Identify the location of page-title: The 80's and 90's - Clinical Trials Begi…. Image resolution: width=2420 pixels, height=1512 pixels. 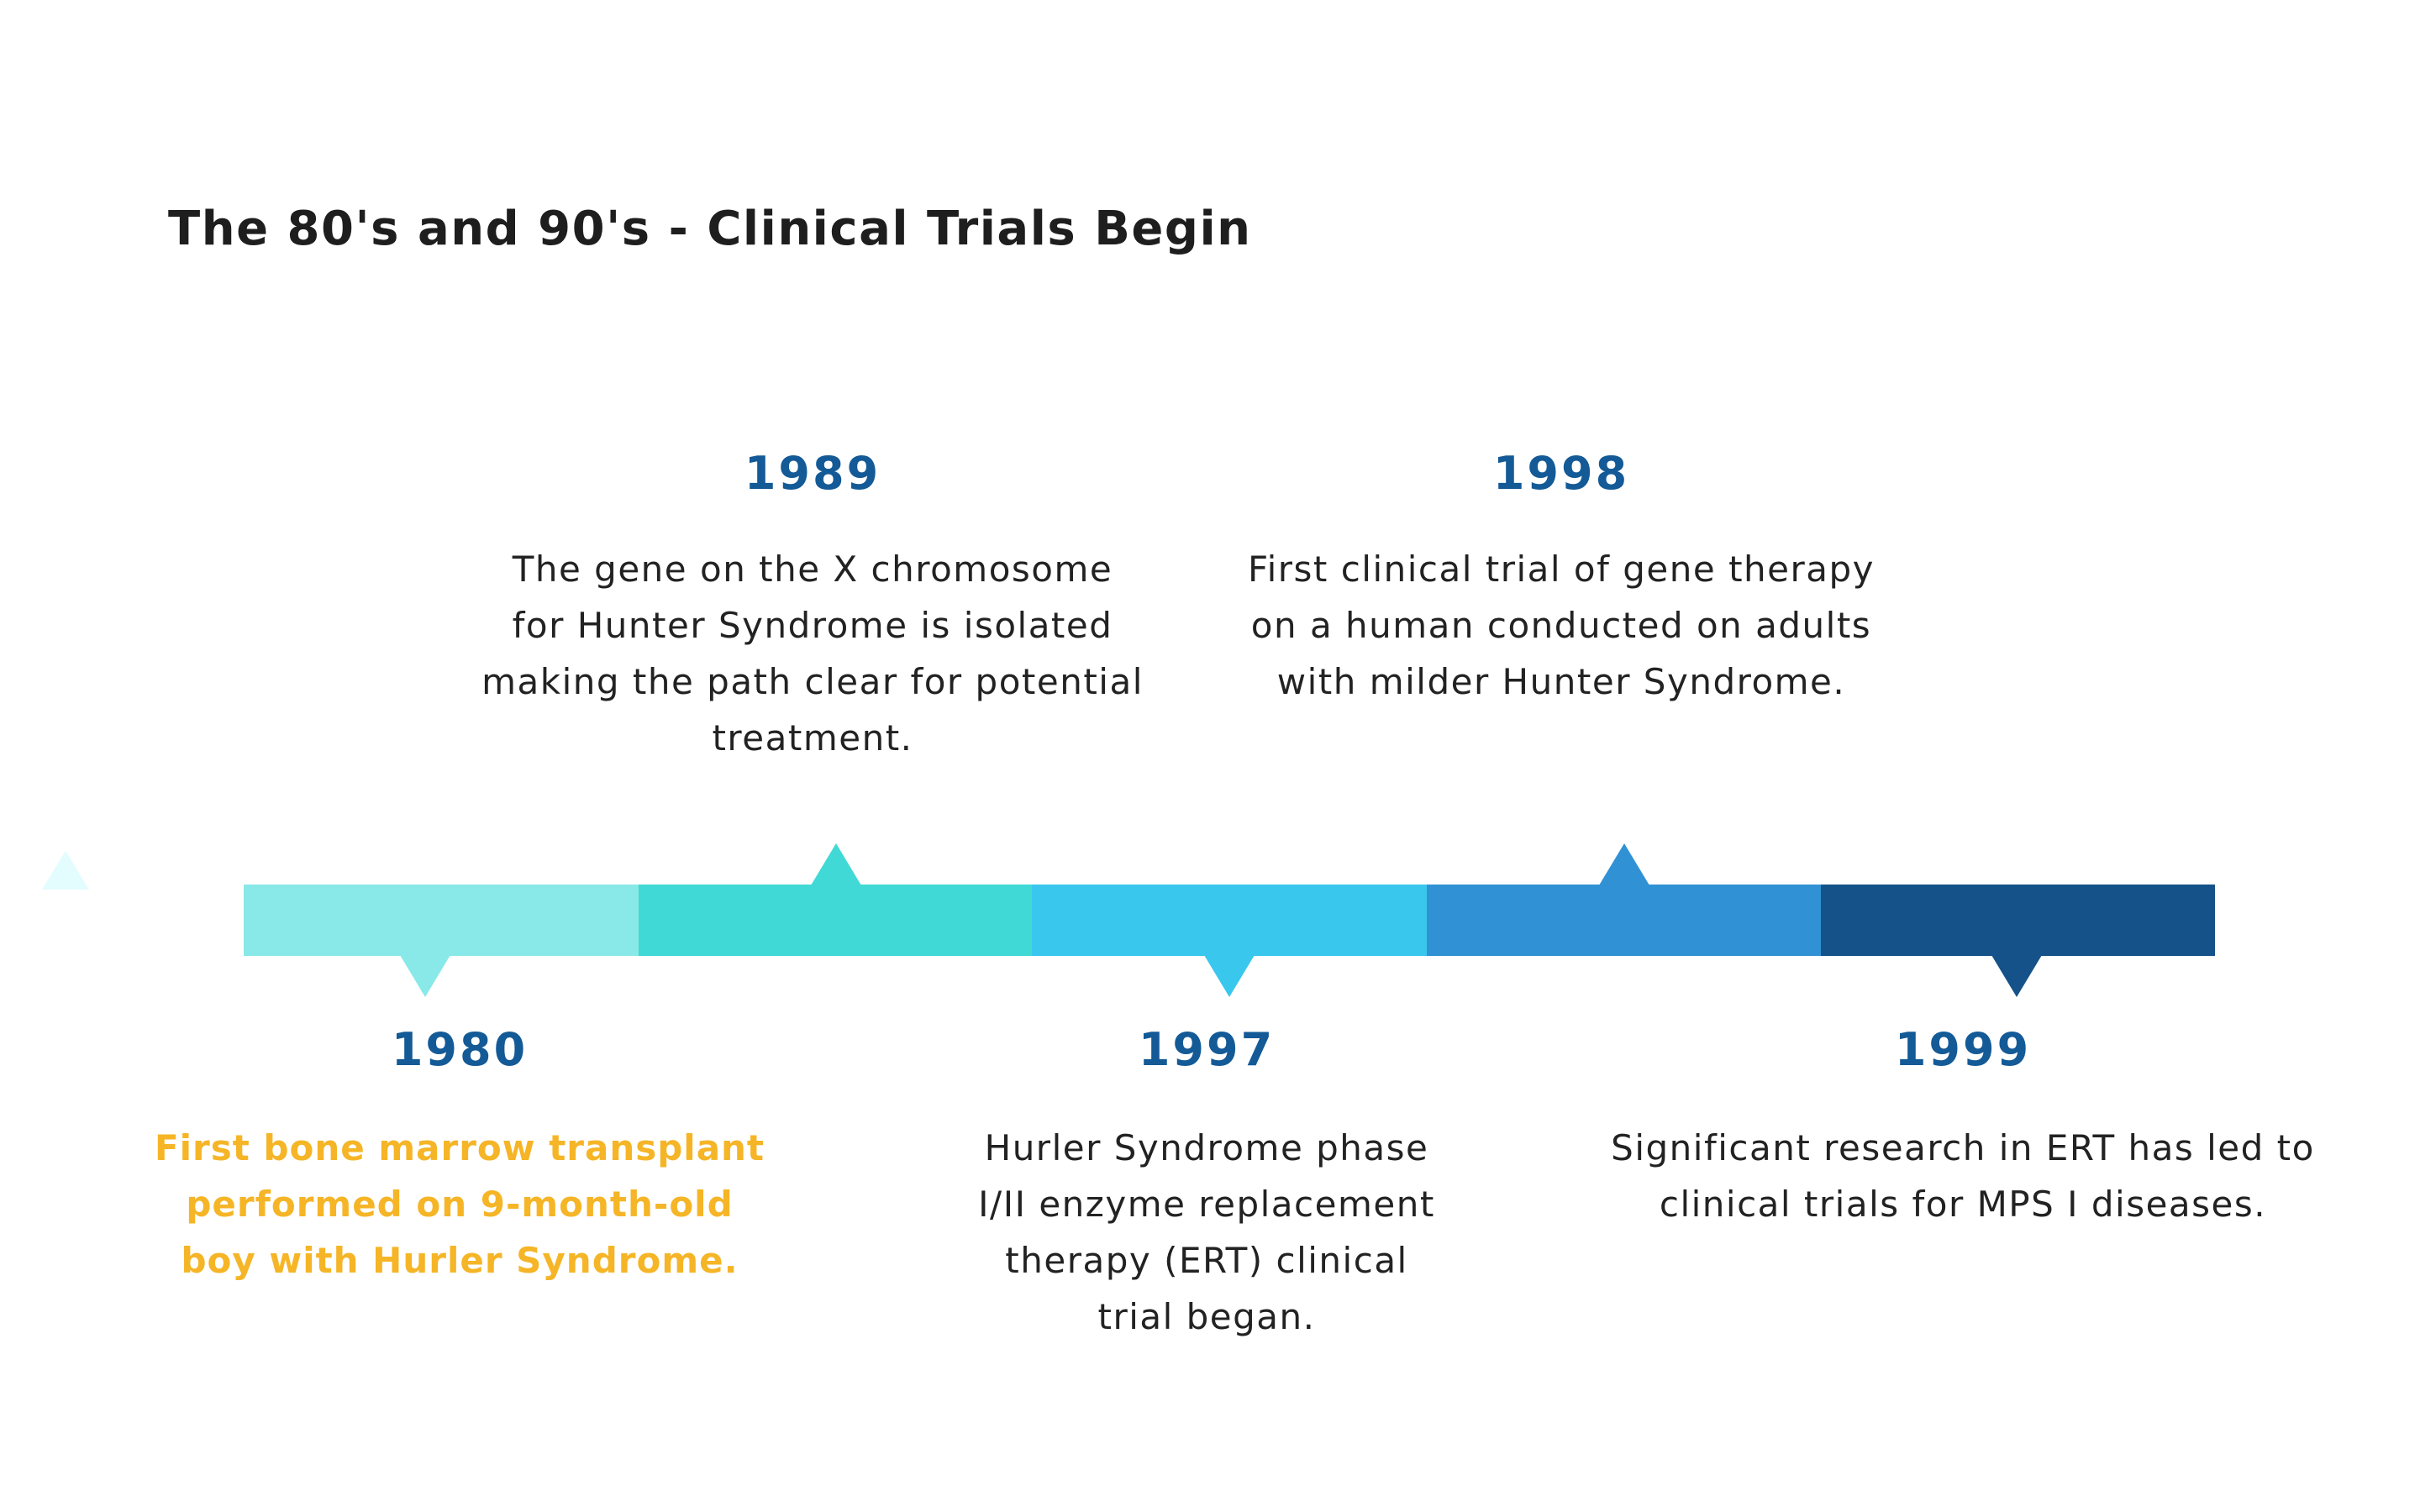
(710, 229).